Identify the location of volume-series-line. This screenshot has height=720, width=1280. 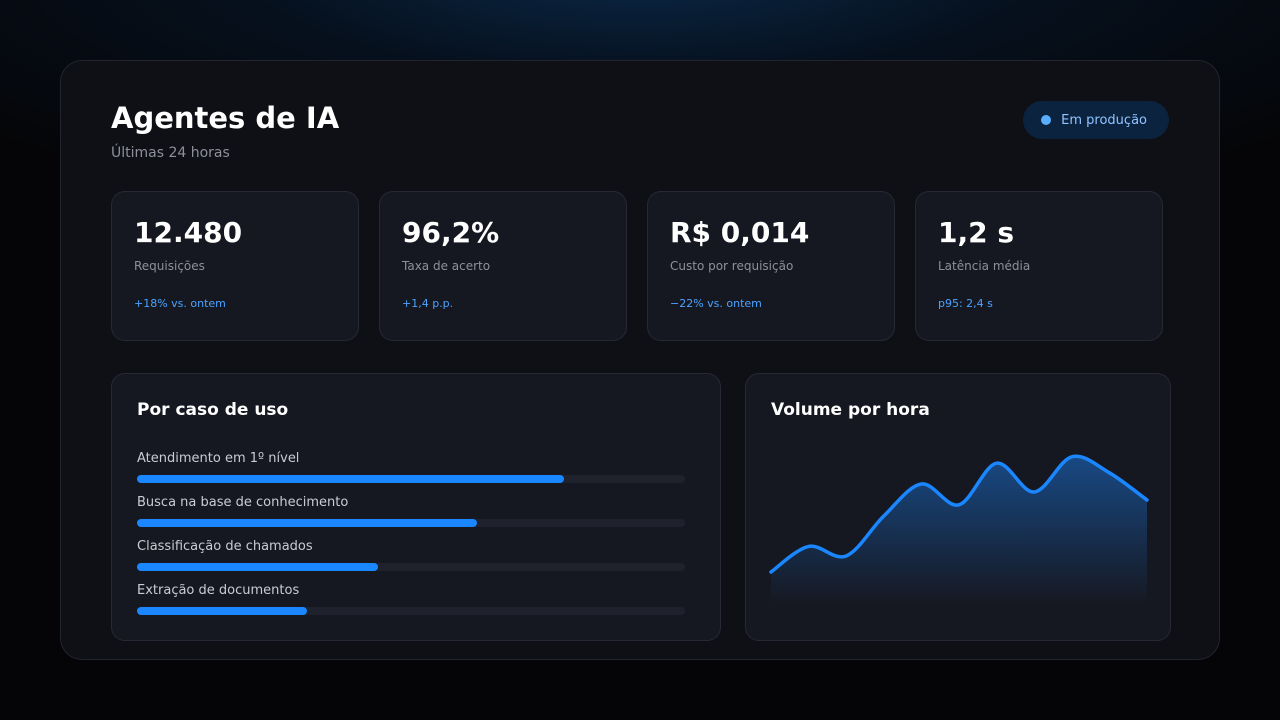
(959, 514).